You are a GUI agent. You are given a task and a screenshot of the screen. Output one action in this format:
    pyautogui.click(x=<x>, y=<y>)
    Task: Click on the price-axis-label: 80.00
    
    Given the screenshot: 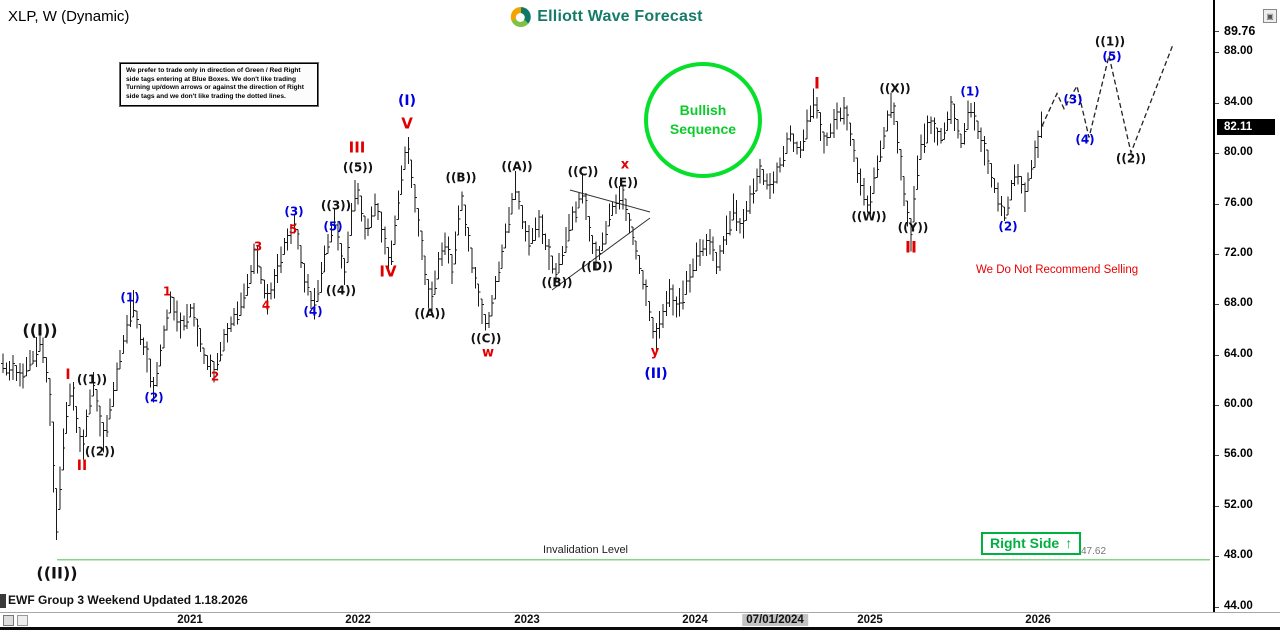 What is the action you would take?
    pyautogui.click(x=1238, y=152)
    